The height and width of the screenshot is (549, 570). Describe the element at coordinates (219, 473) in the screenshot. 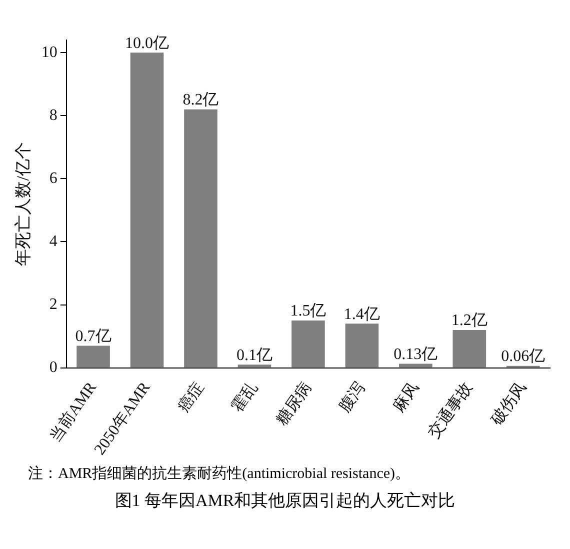

I see `text: 注：AMR指细菌的抗生素耐药性(antimicrobial resistance)。` at that location.